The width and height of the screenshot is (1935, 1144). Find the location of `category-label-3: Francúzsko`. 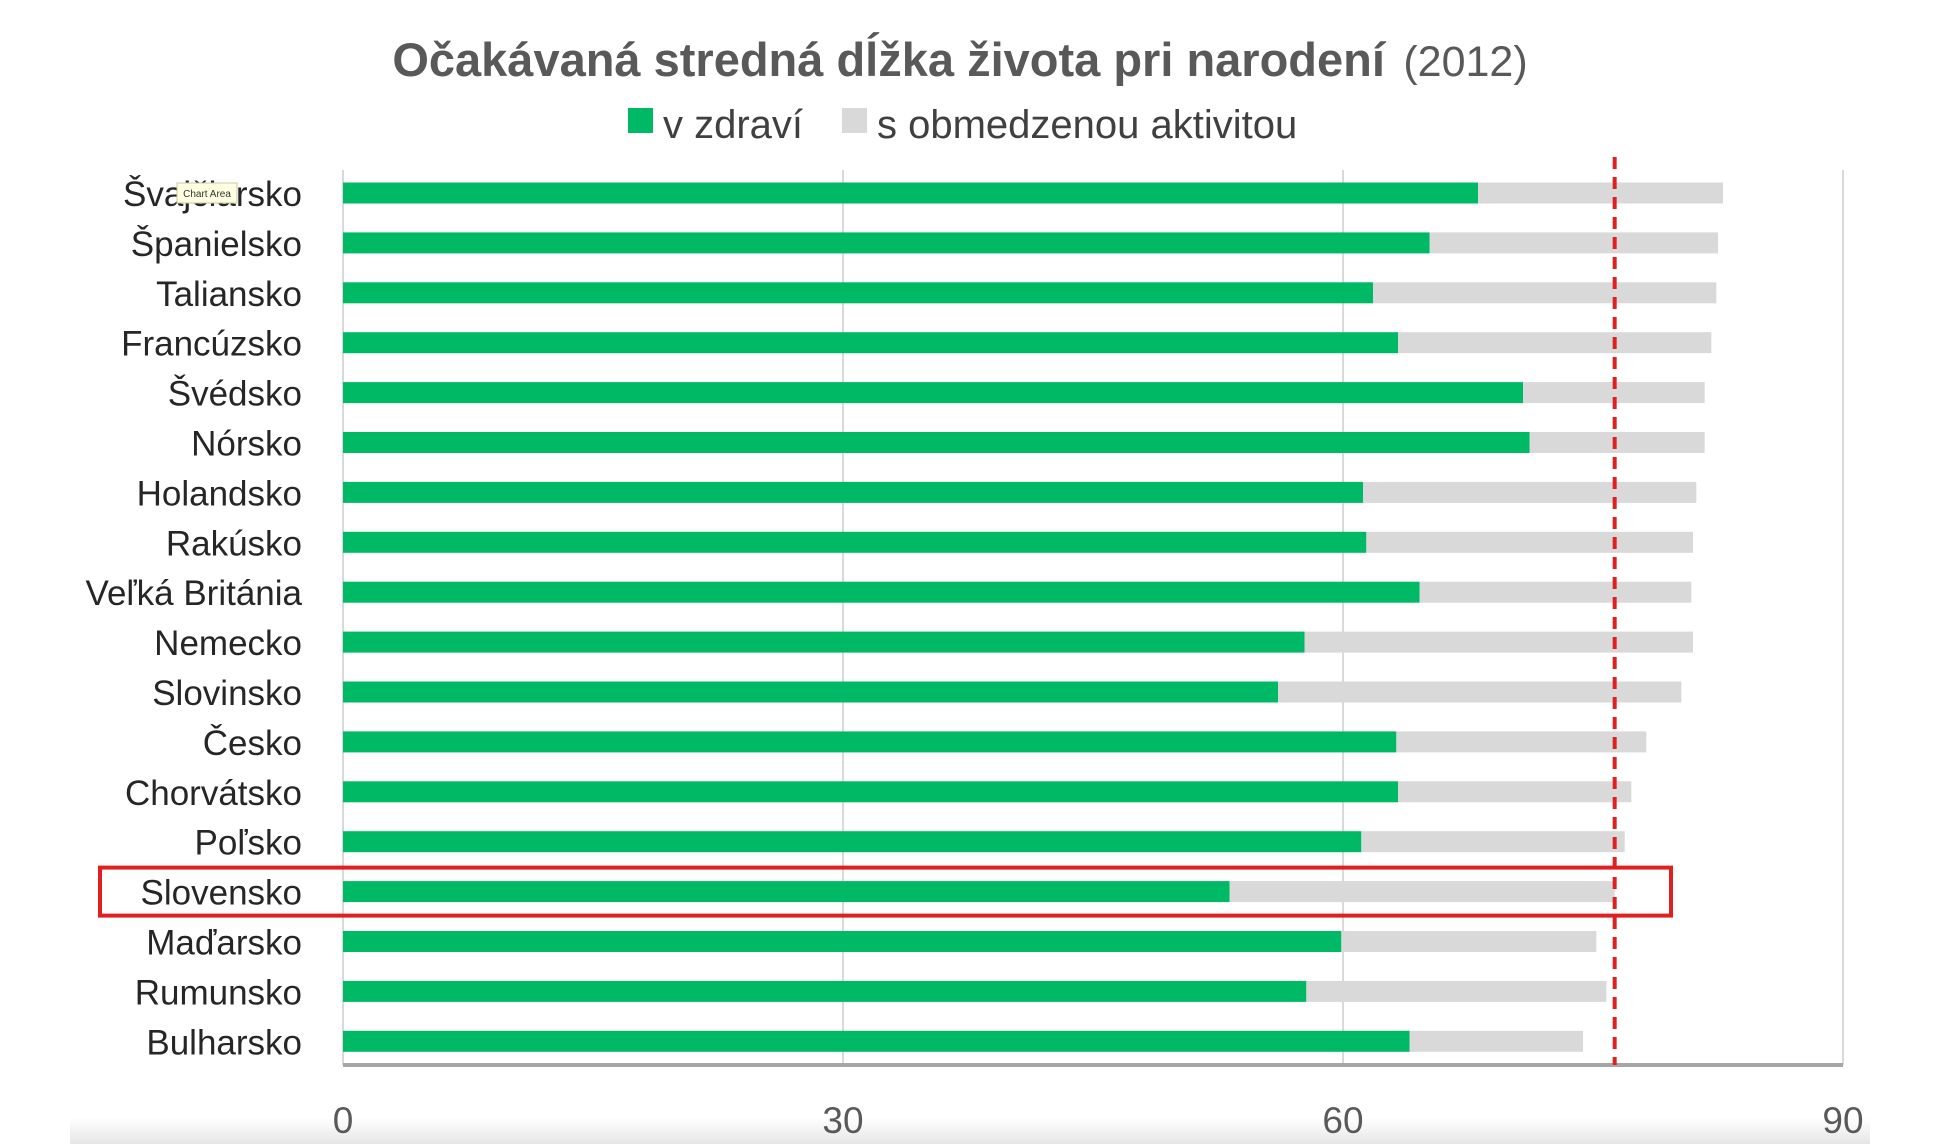

category-label-3: Francúzsko is located at coordinates (211, 344).